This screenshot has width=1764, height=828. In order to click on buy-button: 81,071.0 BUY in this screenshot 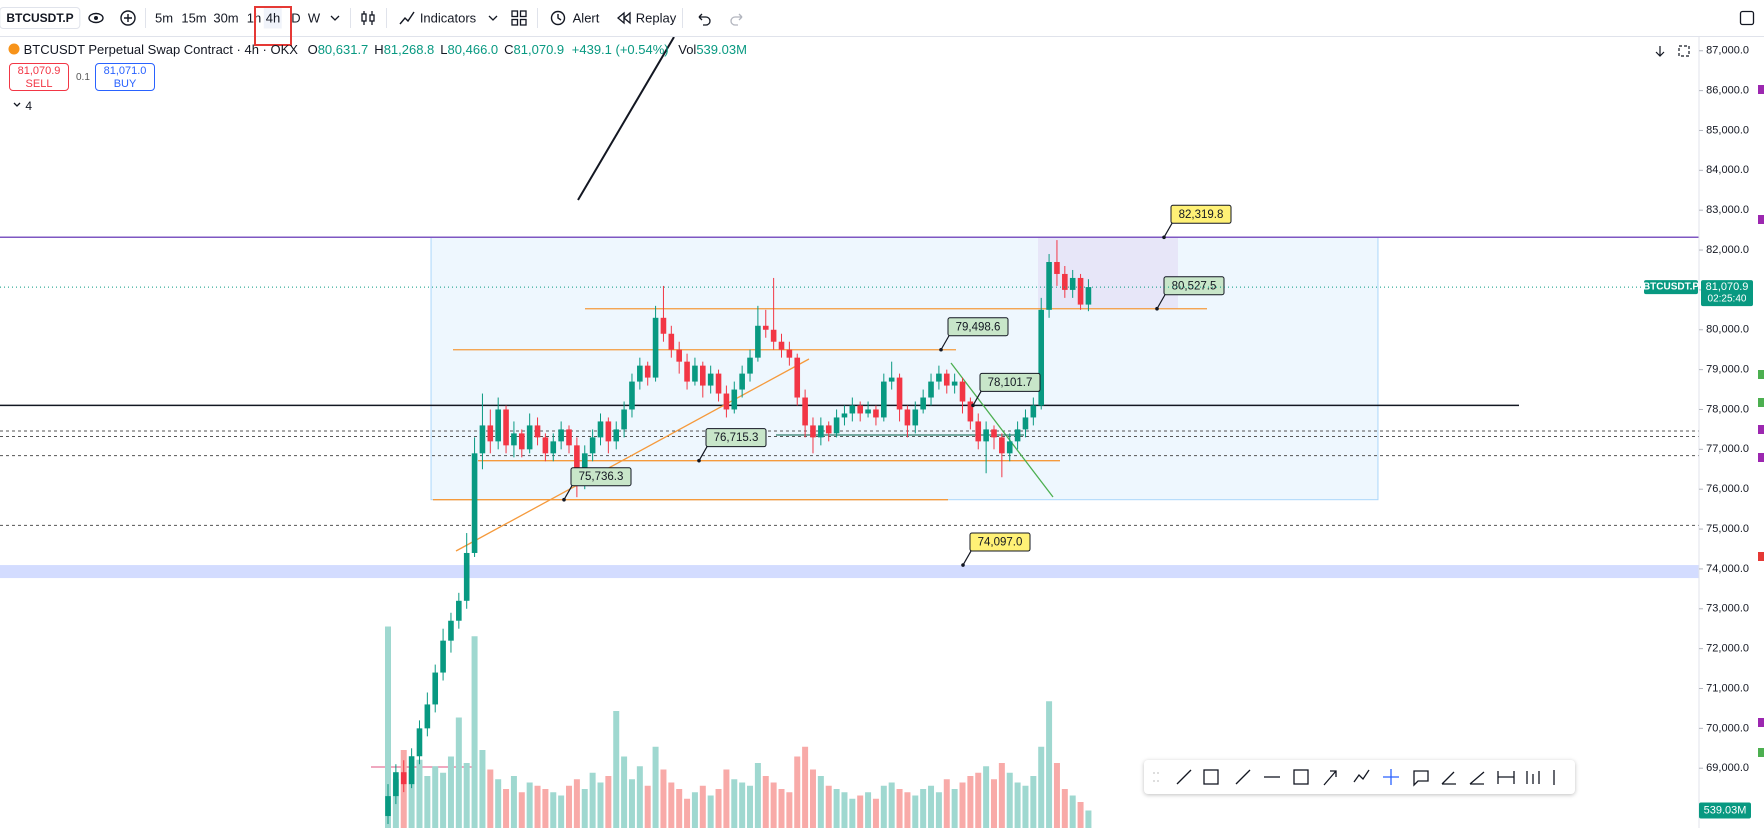, I will do `click(125, 77)`.